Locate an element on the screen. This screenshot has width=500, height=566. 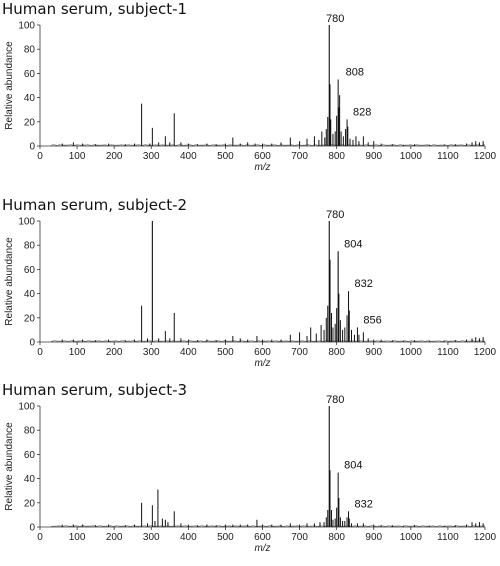
peak-label: 808 is located at coordinates (355, 72).